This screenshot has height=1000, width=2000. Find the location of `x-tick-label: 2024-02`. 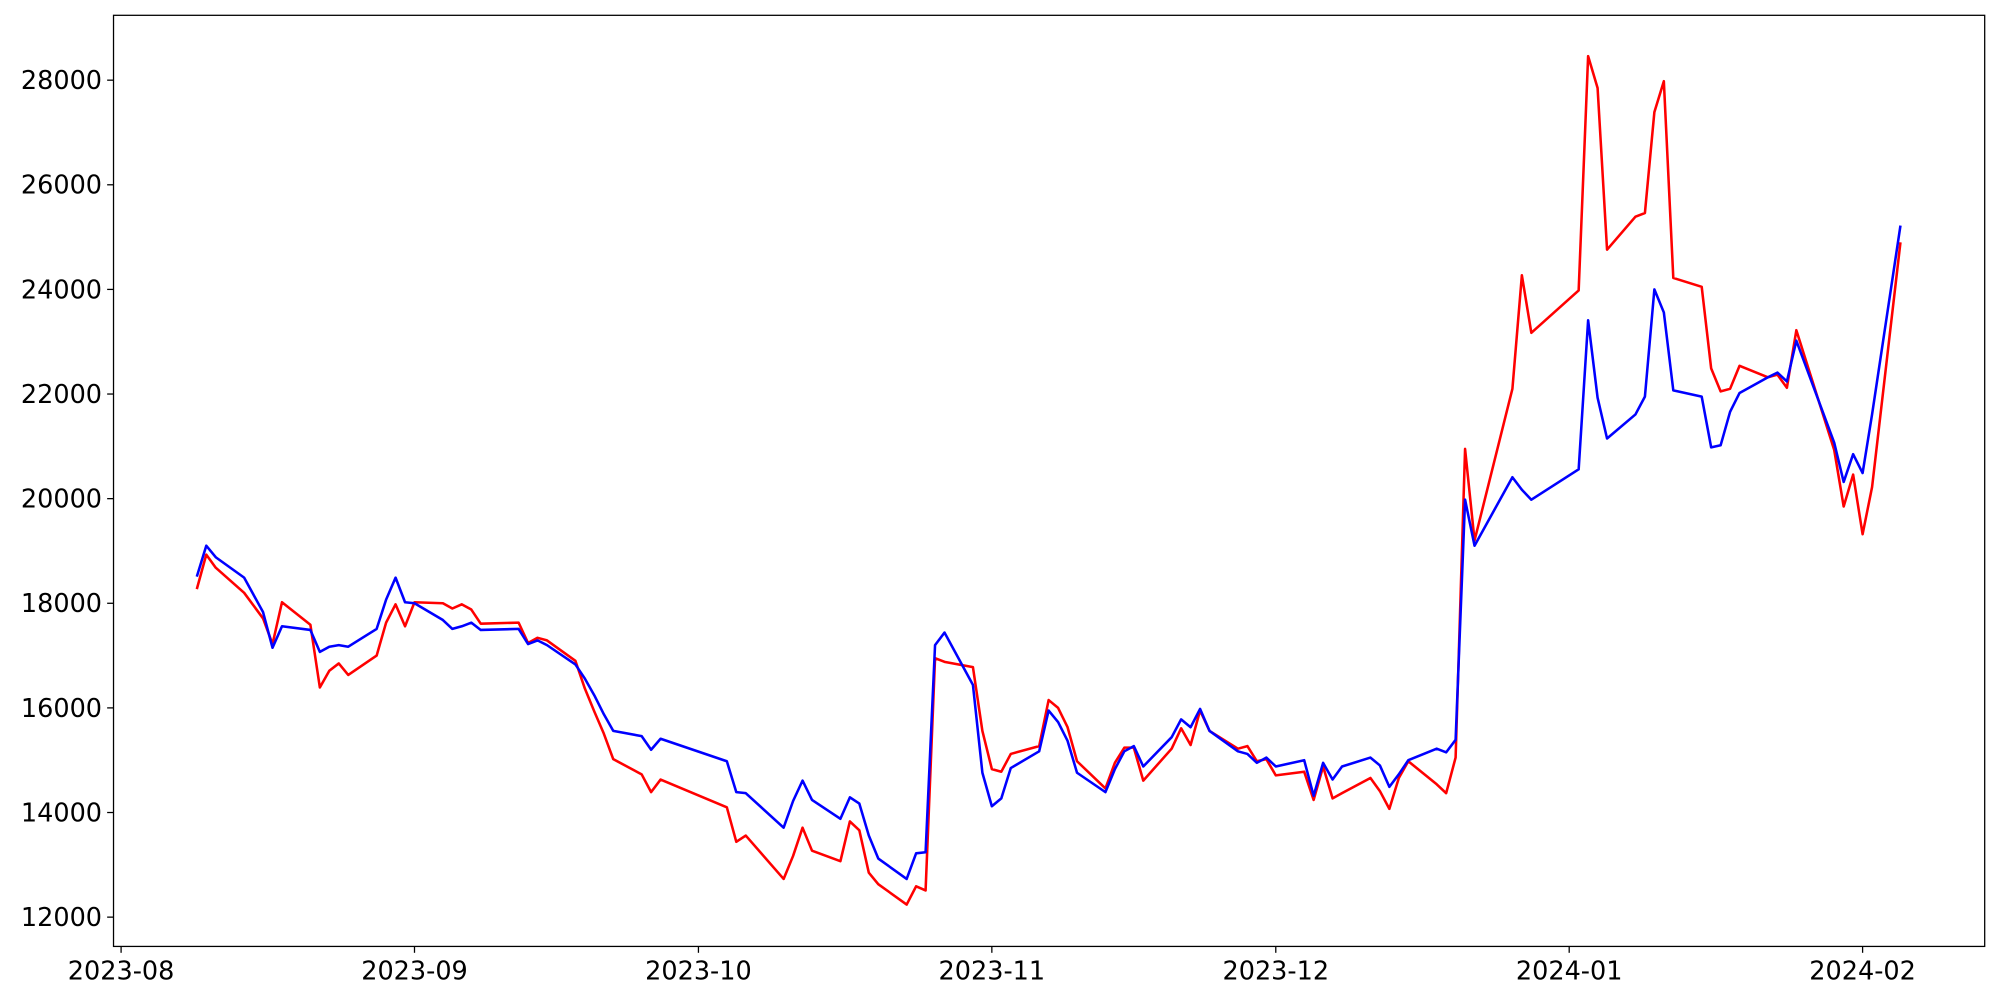

x-tick-label: 2024-02 is located at coordinates (1862, 972).